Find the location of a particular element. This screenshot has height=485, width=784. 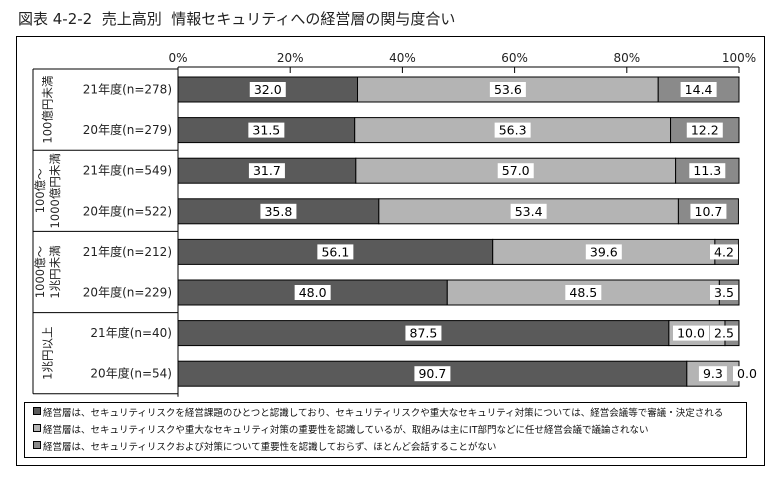

group-label: 100億～ is located at coordinates (40, 190).